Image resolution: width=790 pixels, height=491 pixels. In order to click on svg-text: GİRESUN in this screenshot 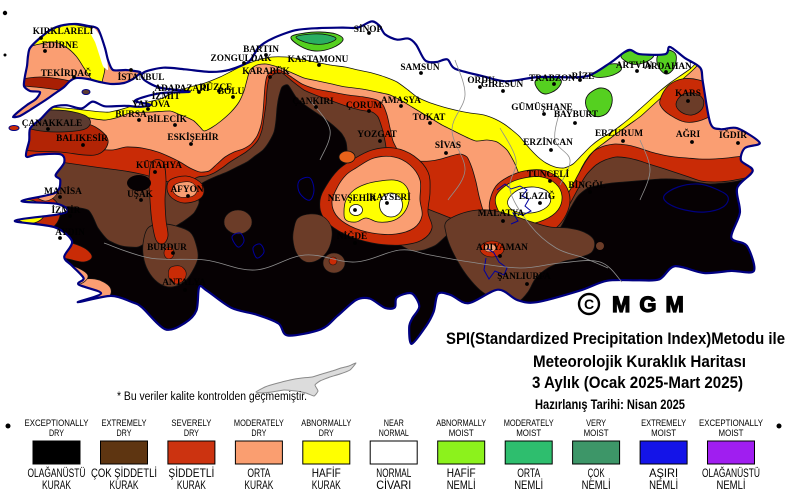, I will do `click(502, 84)`.